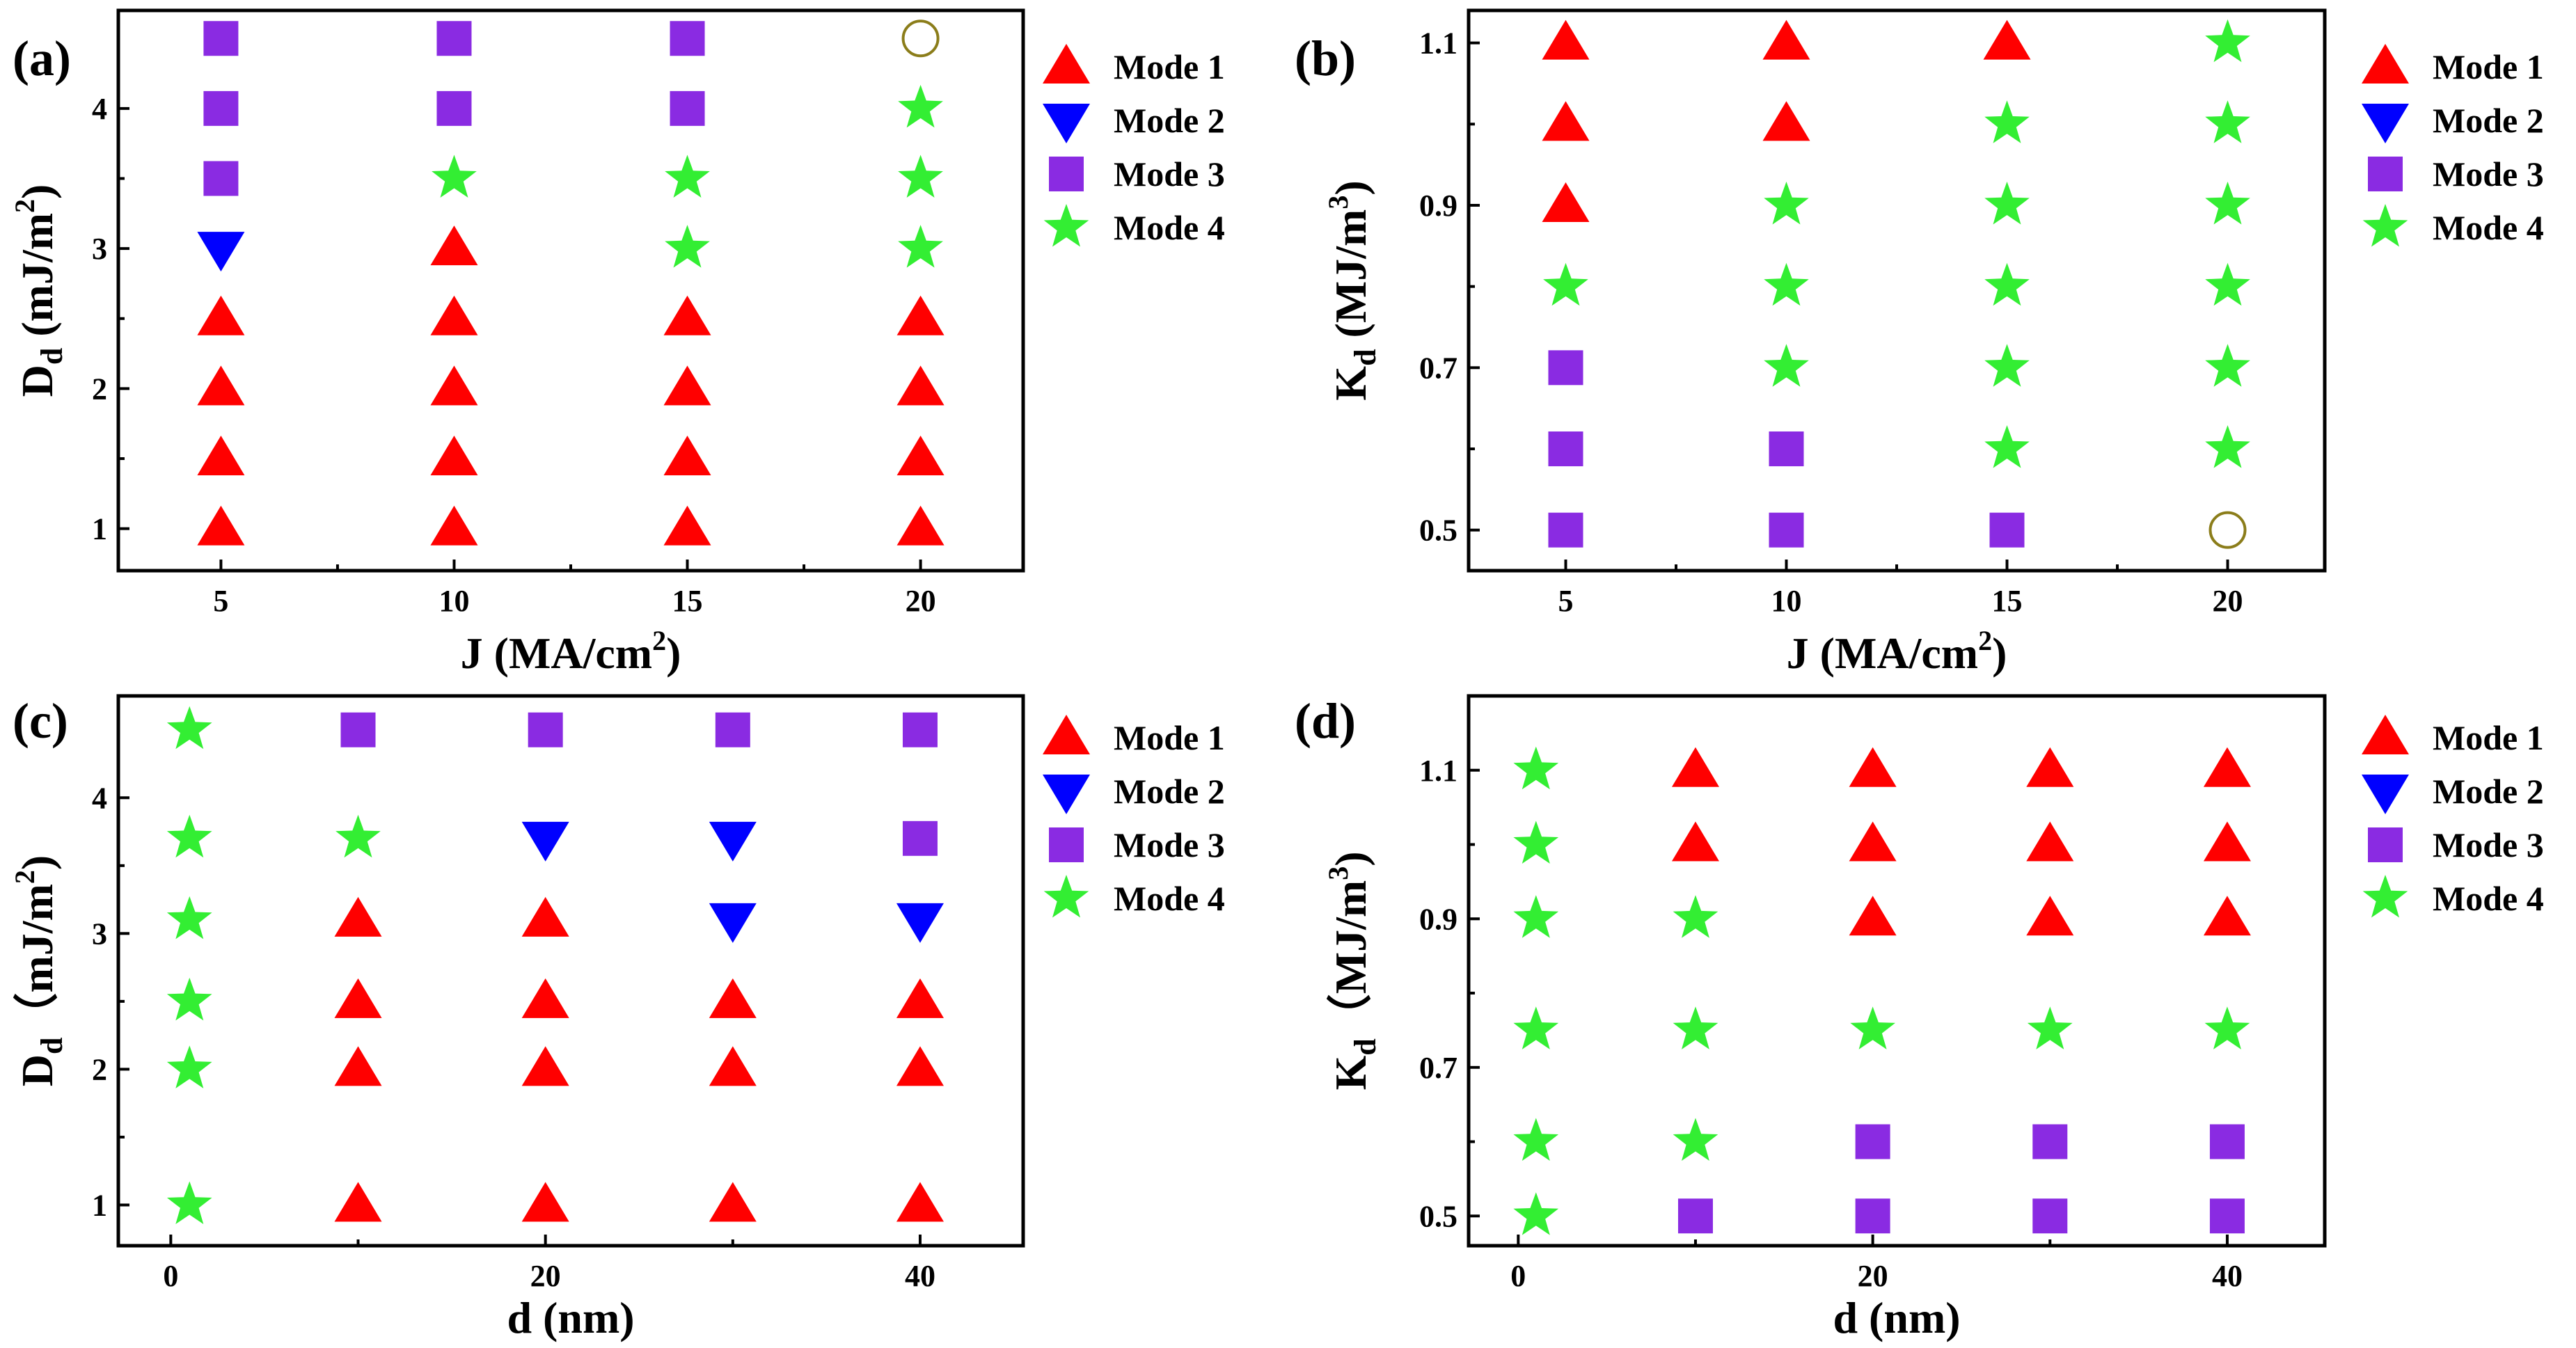  I want to click on y-tick-label: 2, so click(99, 389).